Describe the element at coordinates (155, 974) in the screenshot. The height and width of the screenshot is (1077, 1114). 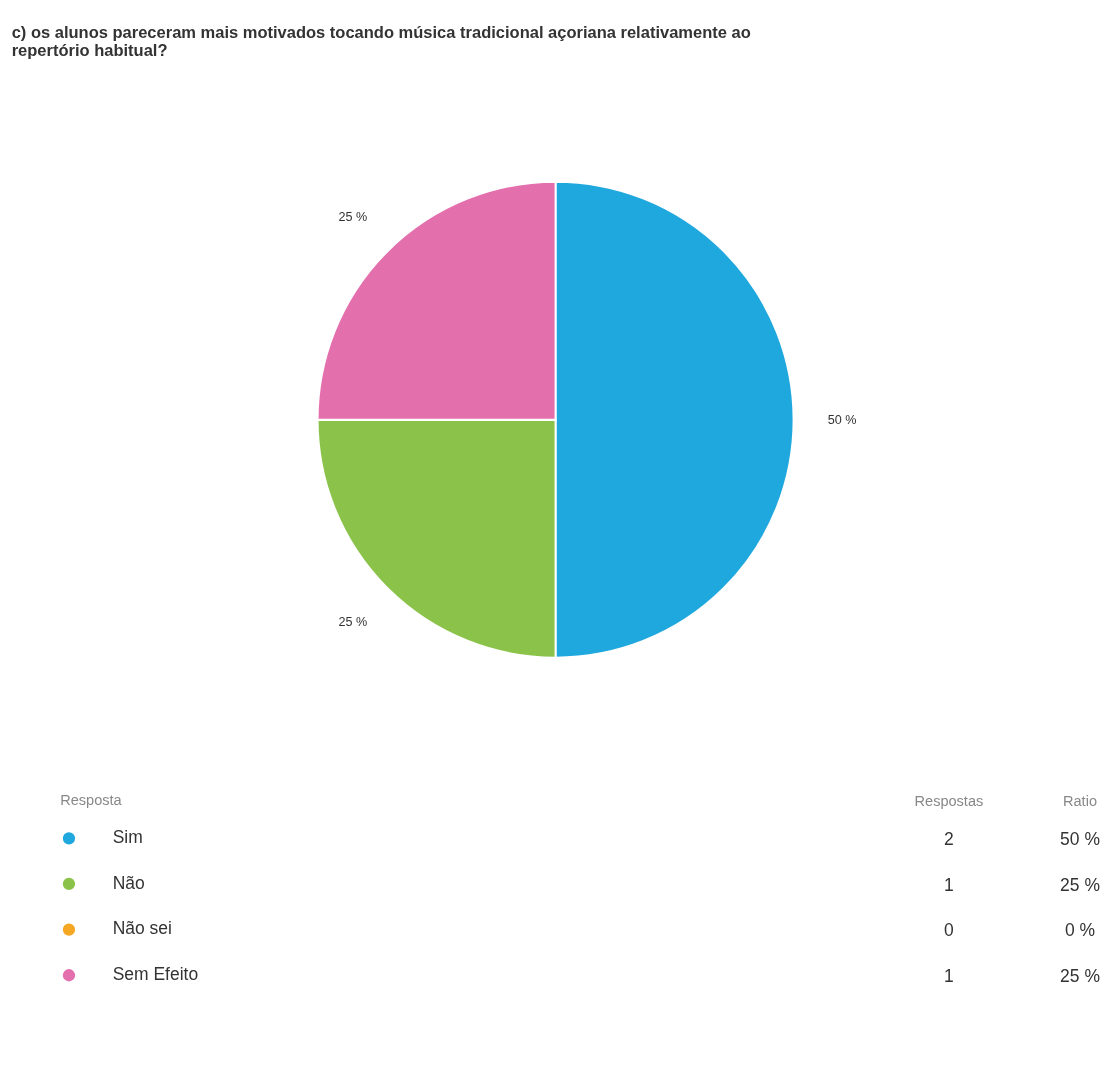
I see `legend-label: Sem Efeito` at that location.